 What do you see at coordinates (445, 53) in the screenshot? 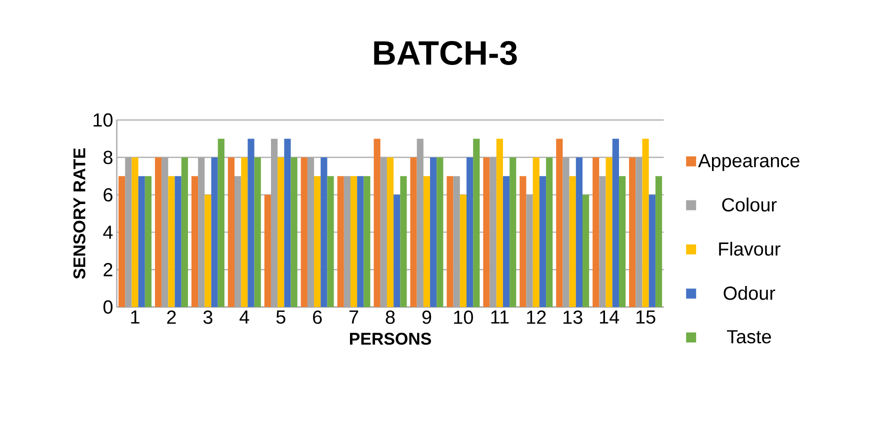
I see `chart-title: BATCH-3` at bounding box center [445, 53].